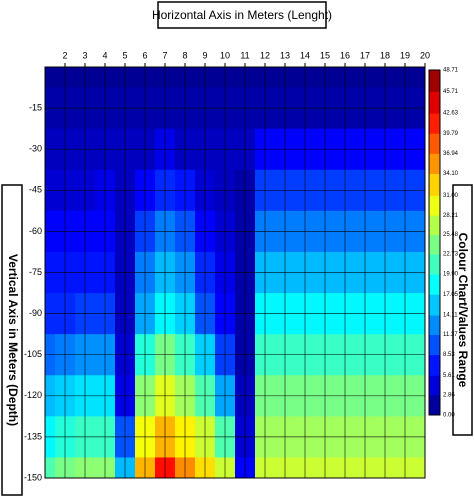 This screenshot has height=504, width=474. What do you see at coordinates (35, 231) in the screenshot?
I see `y-tick-label: -60` at bounding box center [35, 231].